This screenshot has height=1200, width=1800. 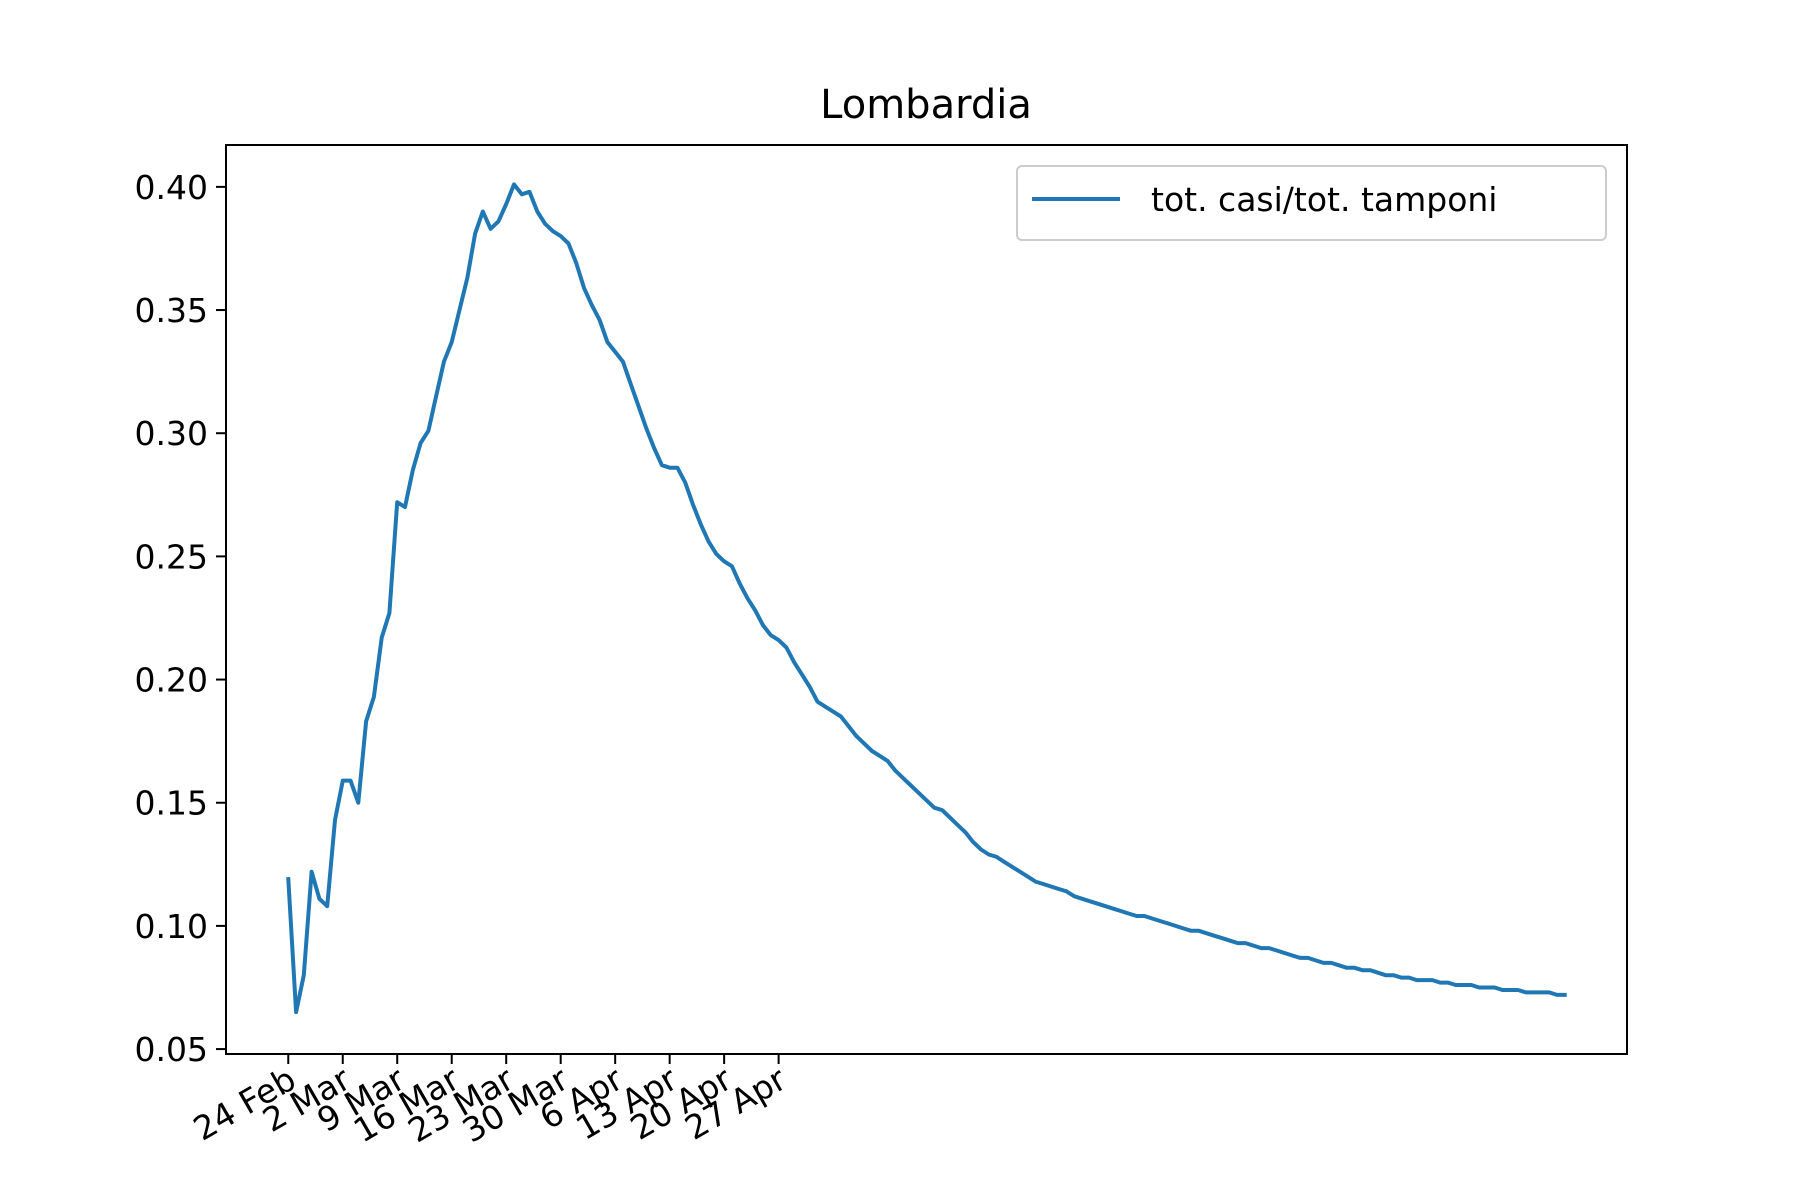 I want to click on y-tick-label: 0.10, so click(x=171, y=926).